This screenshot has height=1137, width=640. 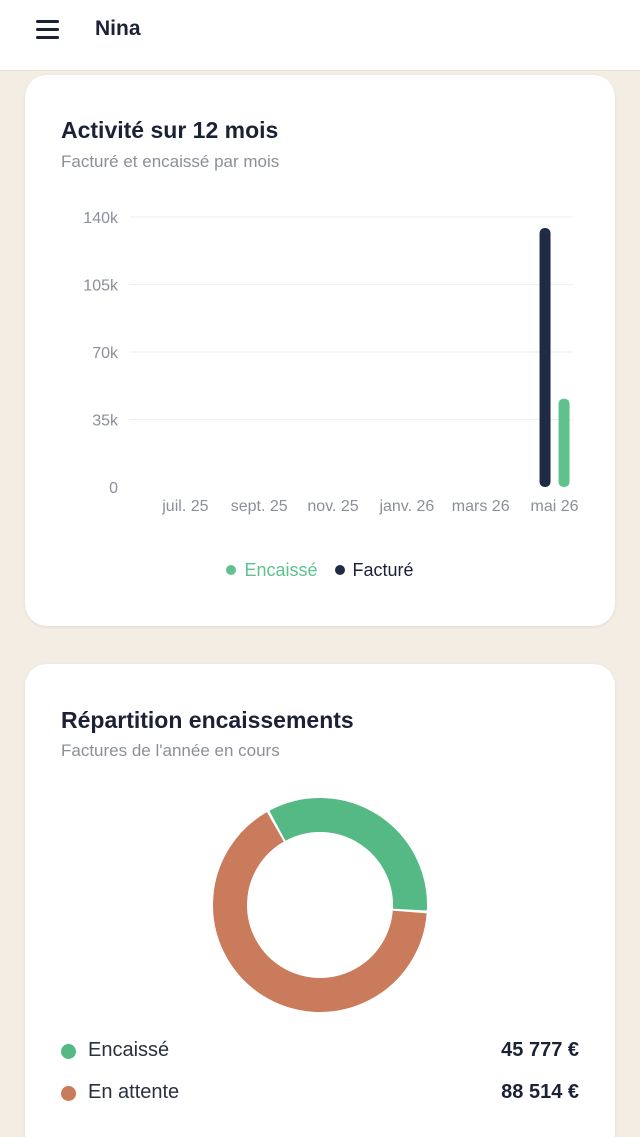 What do you see at coordinates (231, 570) in the screenshot?
I see `legend-encaisse-dot` at bounding box center [231, 570].